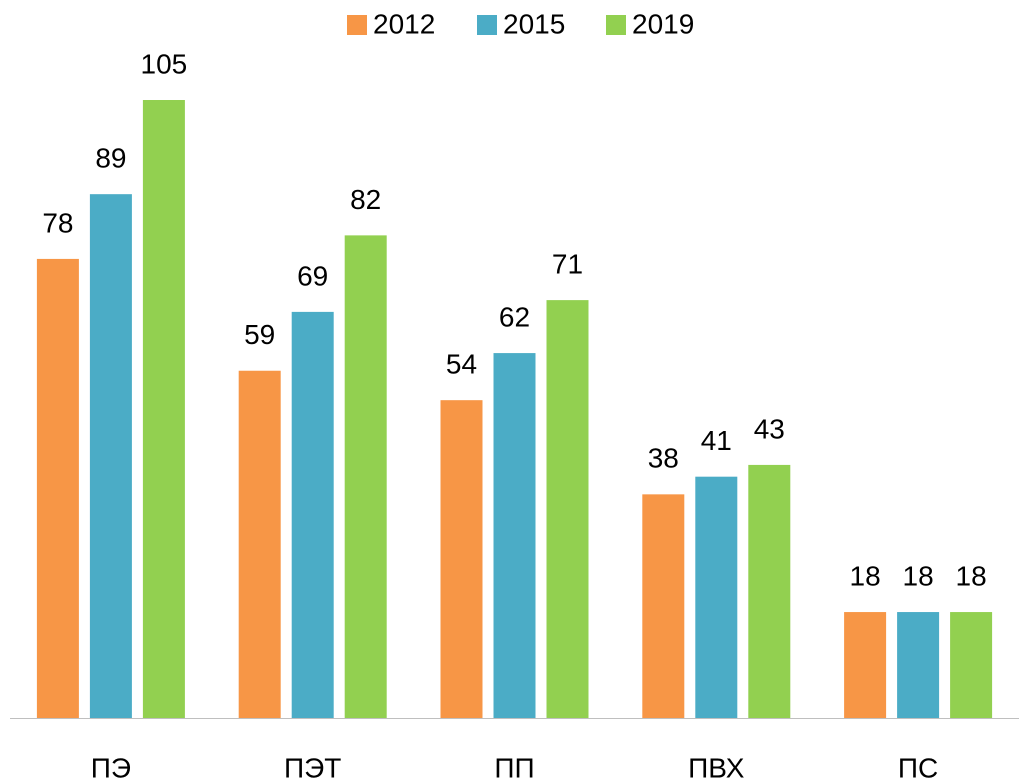 This screenshot has height=783, width=1019. Describe the element at coordinates (716, 440) in the screenshot. I see `data-label: 41` at that location.